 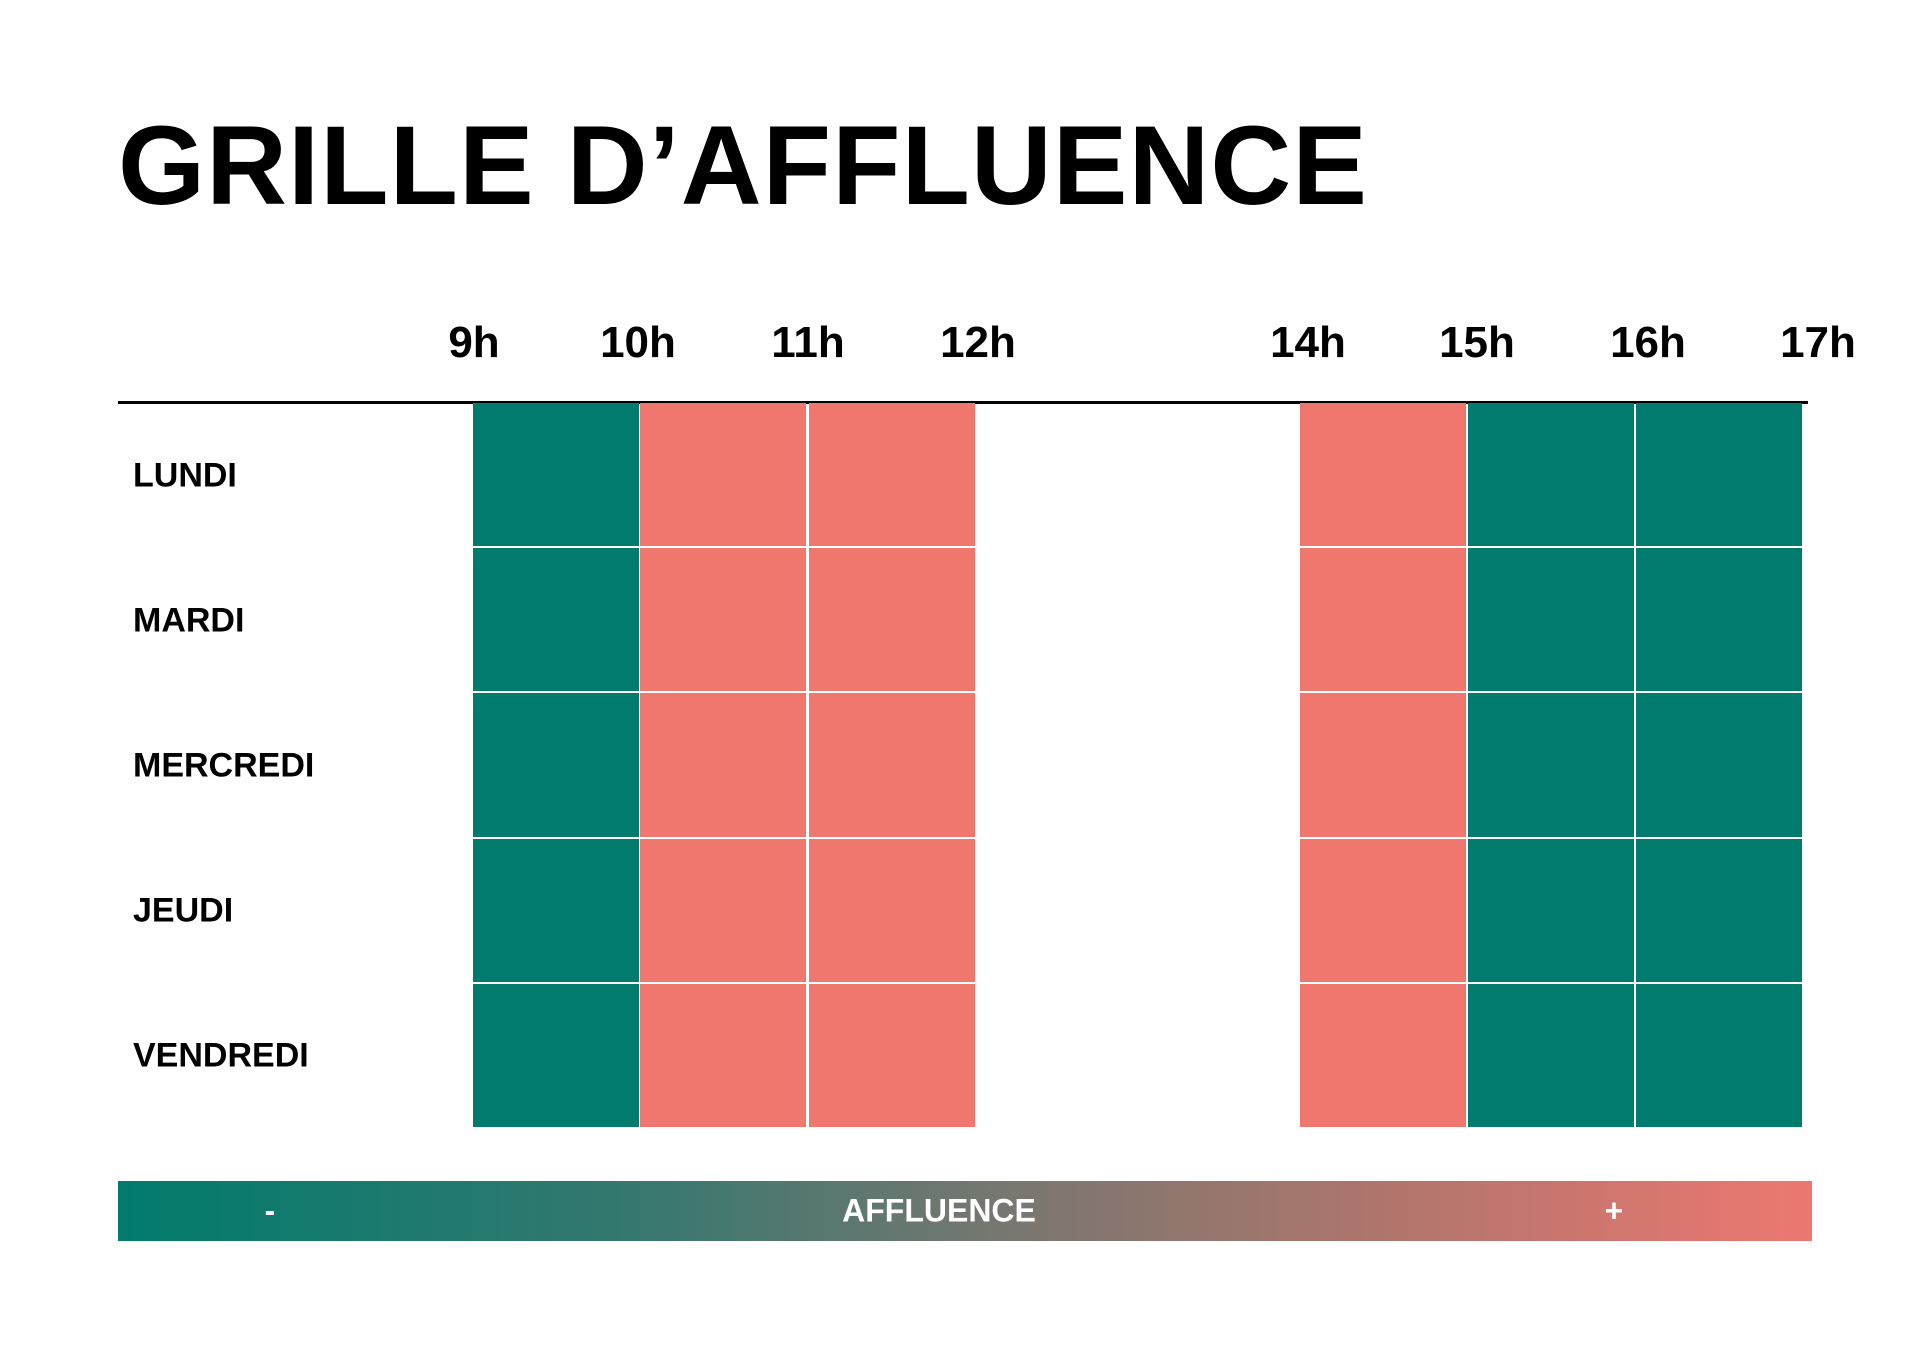 What do you see at coordinates (1648, 342) in the screenshot?
I see `hour-label: 16h` at bounding box center [1648, 342].